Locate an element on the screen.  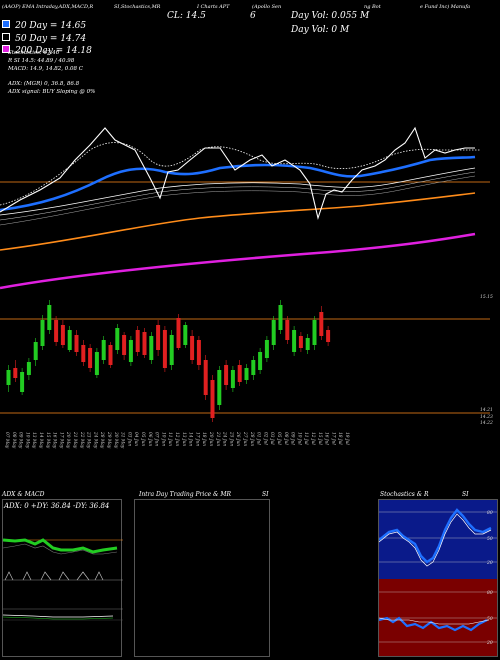
date-label: 19 Jul is located at coordinates (346, 438).